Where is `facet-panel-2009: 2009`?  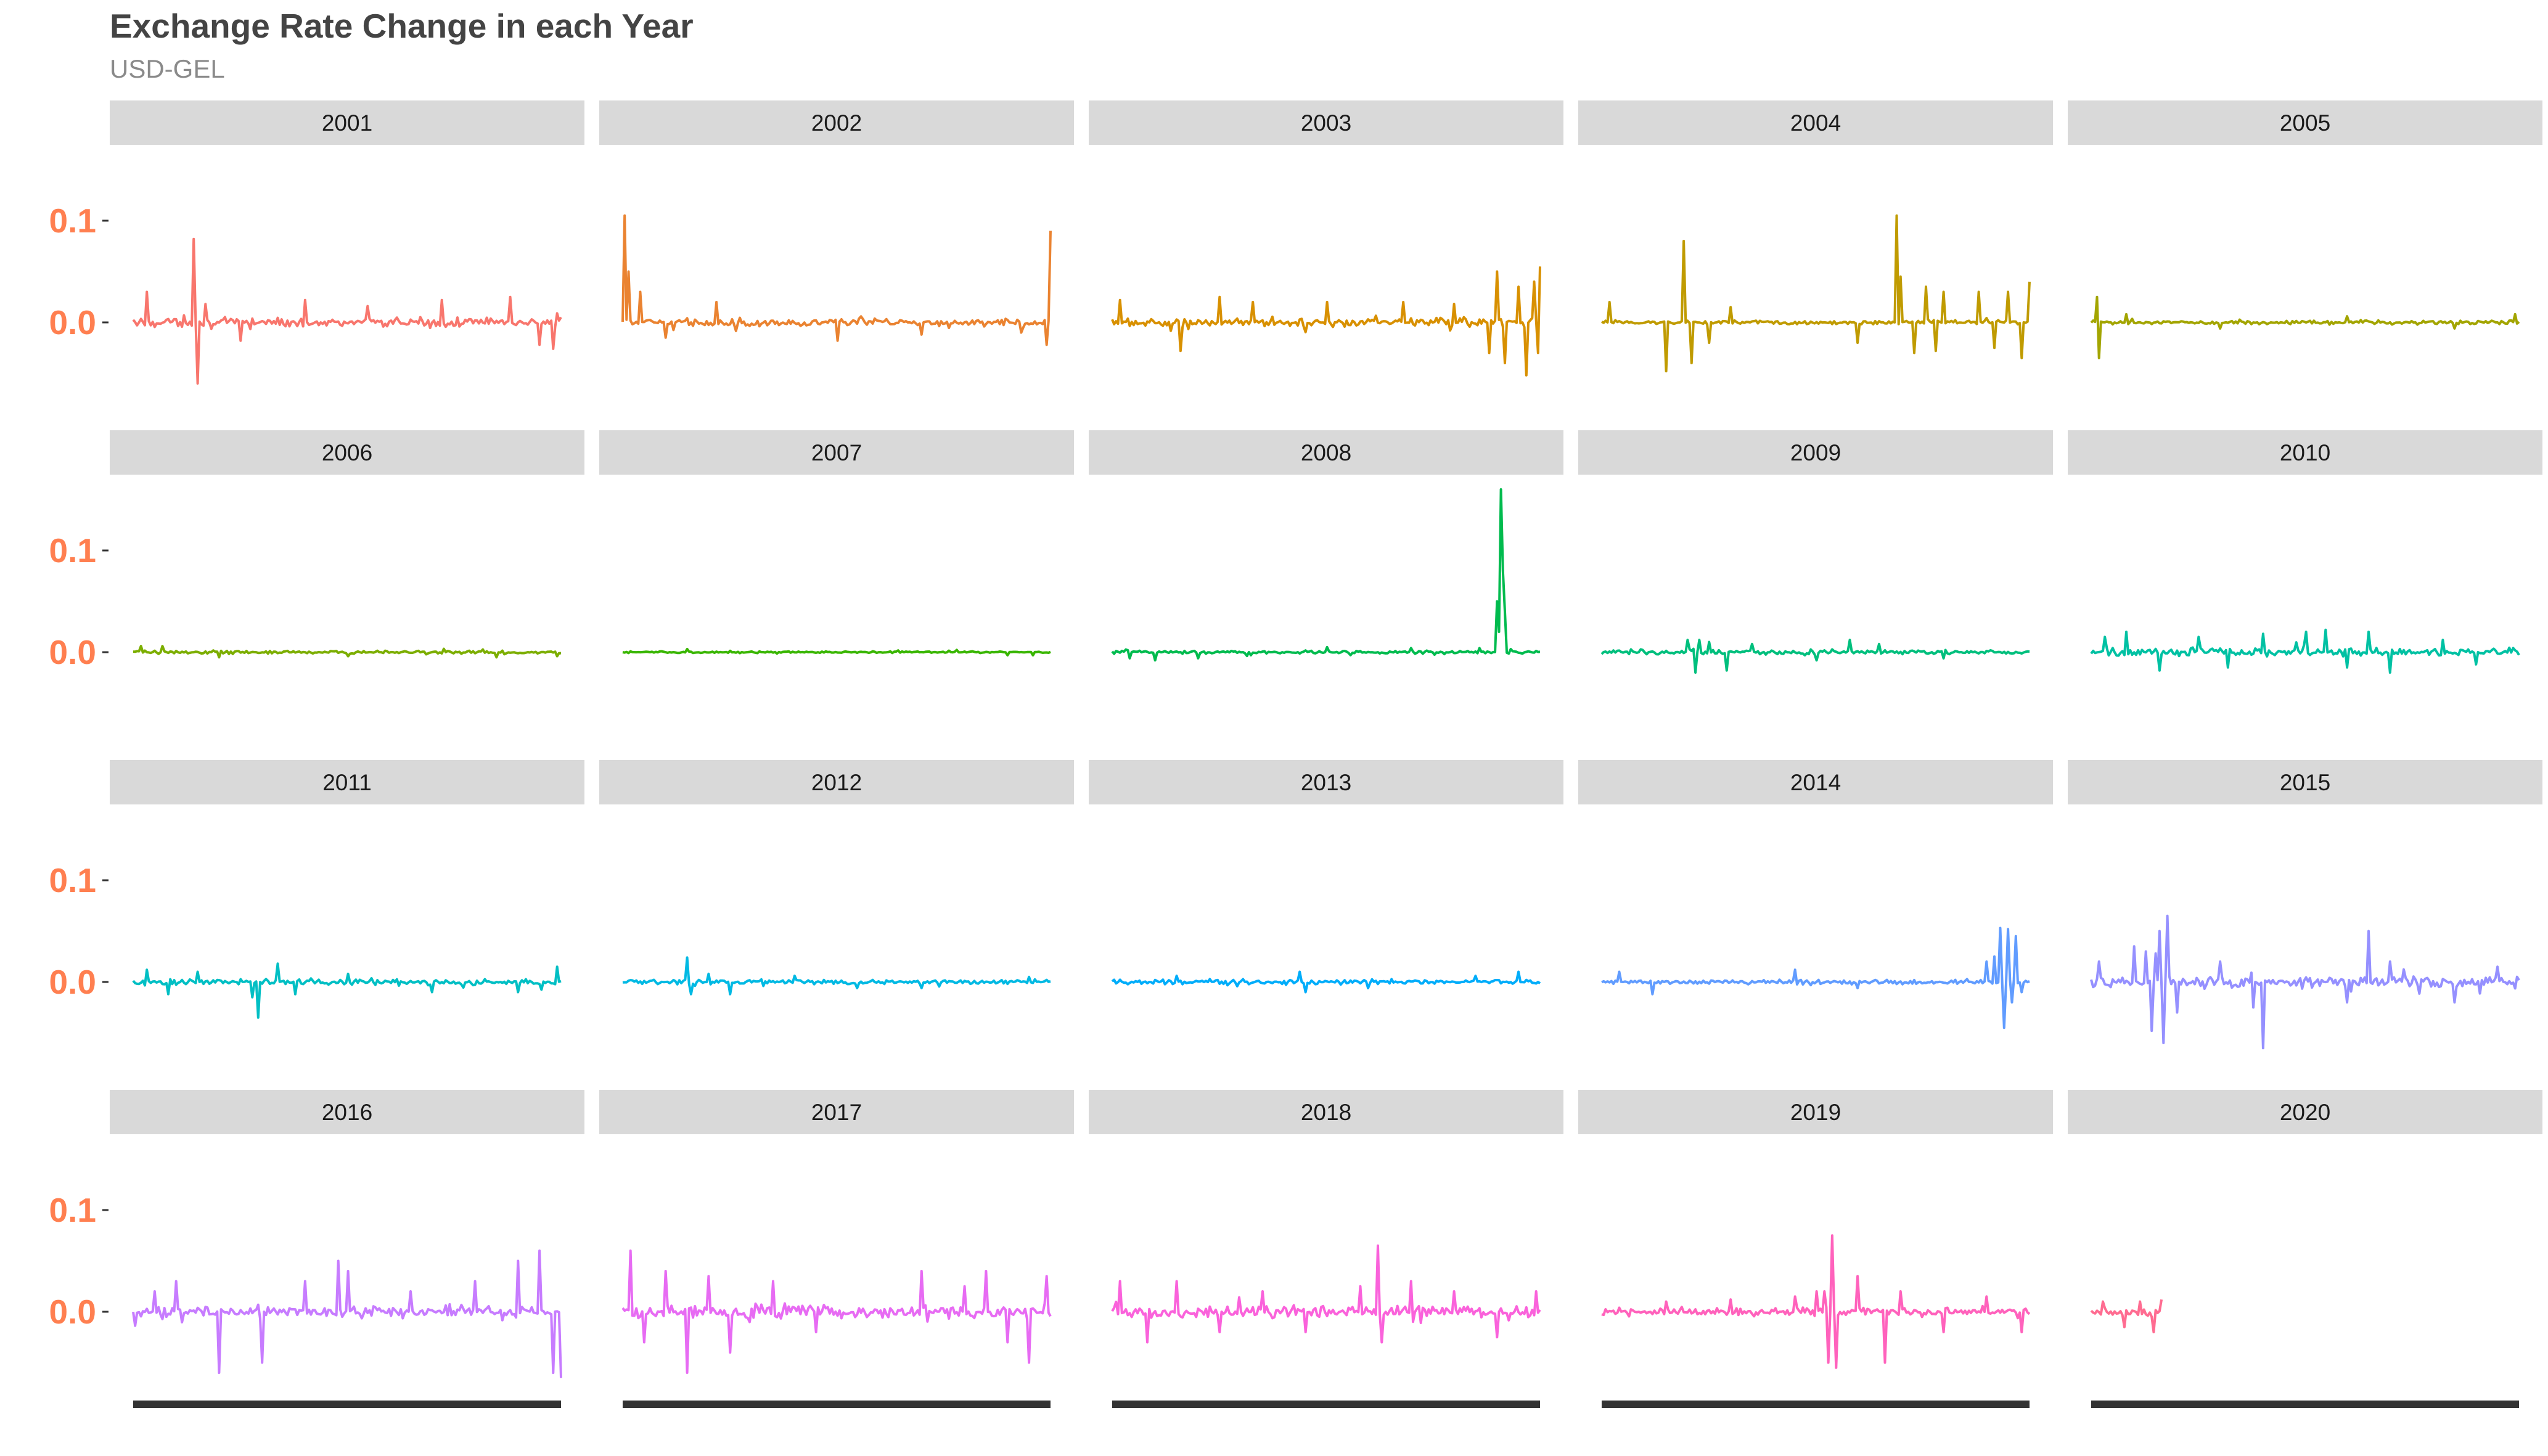
facet-panel-2009: 2009 is located at coordinates (1816, 552).